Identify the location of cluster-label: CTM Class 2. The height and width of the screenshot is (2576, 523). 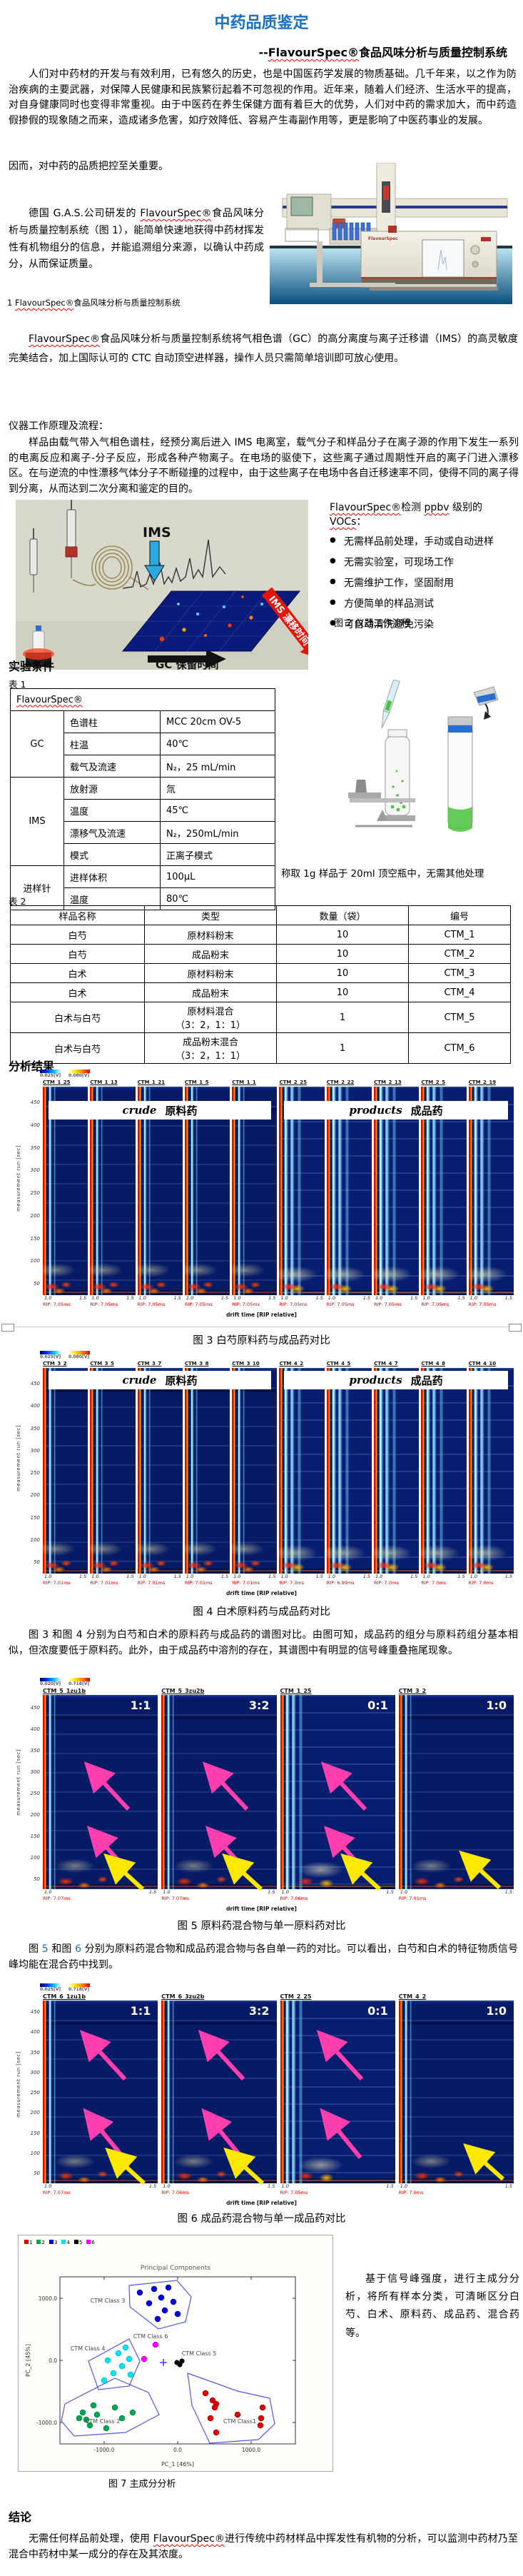
(103, 2421).